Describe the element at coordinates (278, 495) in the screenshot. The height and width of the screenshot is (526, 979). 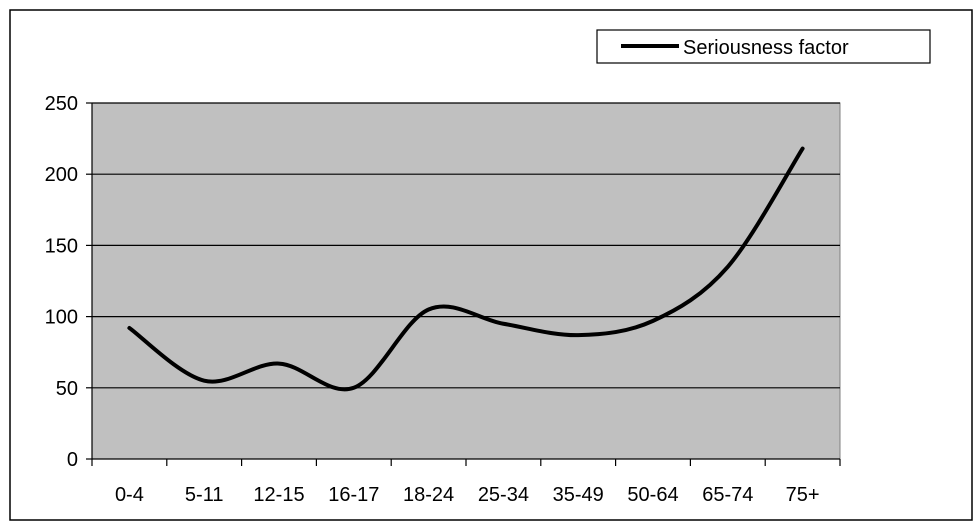
I see `x-tick-label: 12-15` at that location.